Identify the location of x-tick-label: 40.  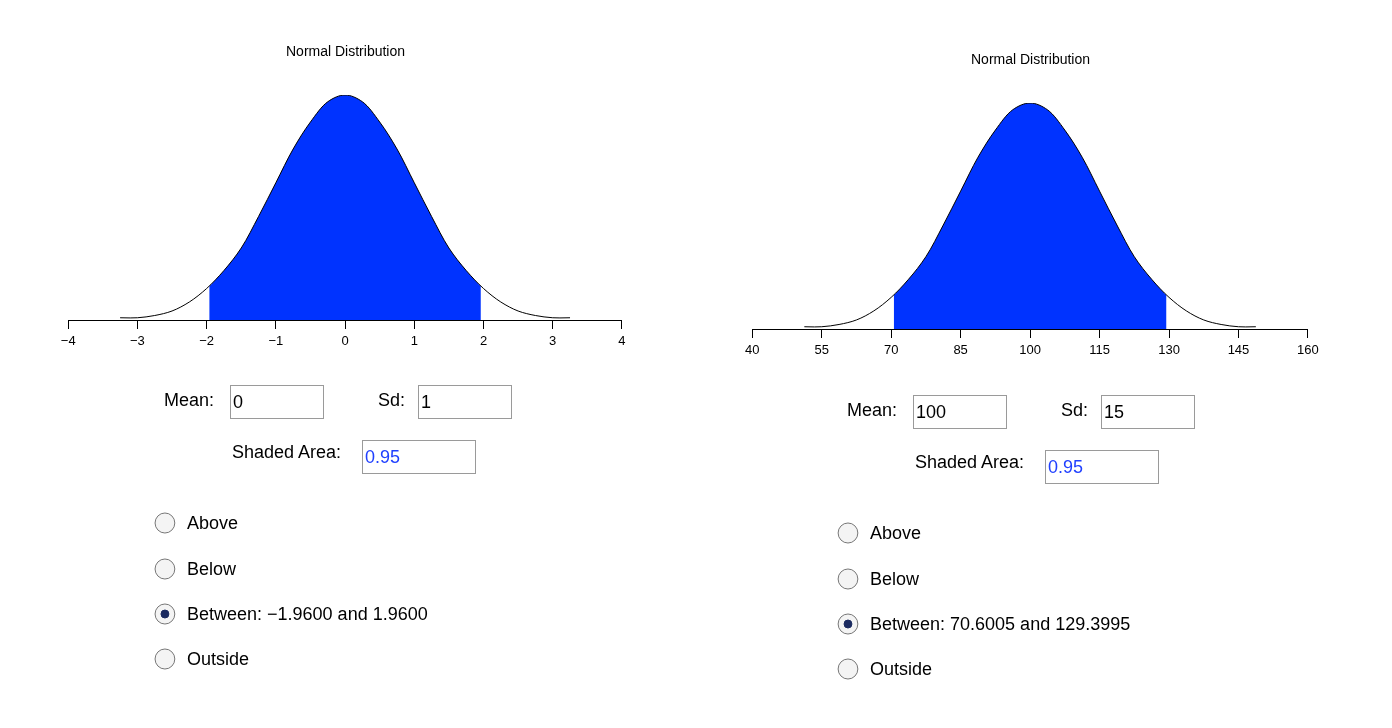
(752, 349).